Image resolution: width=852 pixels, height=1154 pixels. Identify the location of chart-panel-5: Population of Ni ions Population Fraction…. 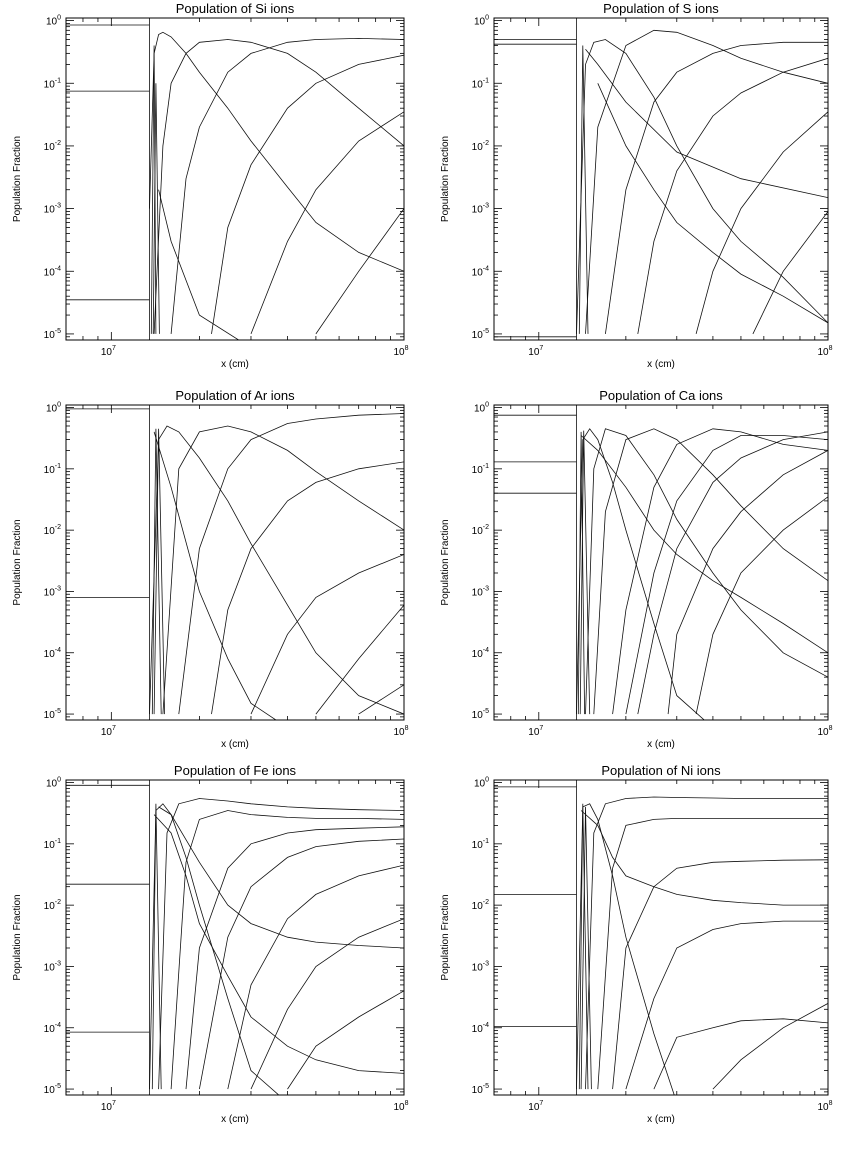
(636, 944).